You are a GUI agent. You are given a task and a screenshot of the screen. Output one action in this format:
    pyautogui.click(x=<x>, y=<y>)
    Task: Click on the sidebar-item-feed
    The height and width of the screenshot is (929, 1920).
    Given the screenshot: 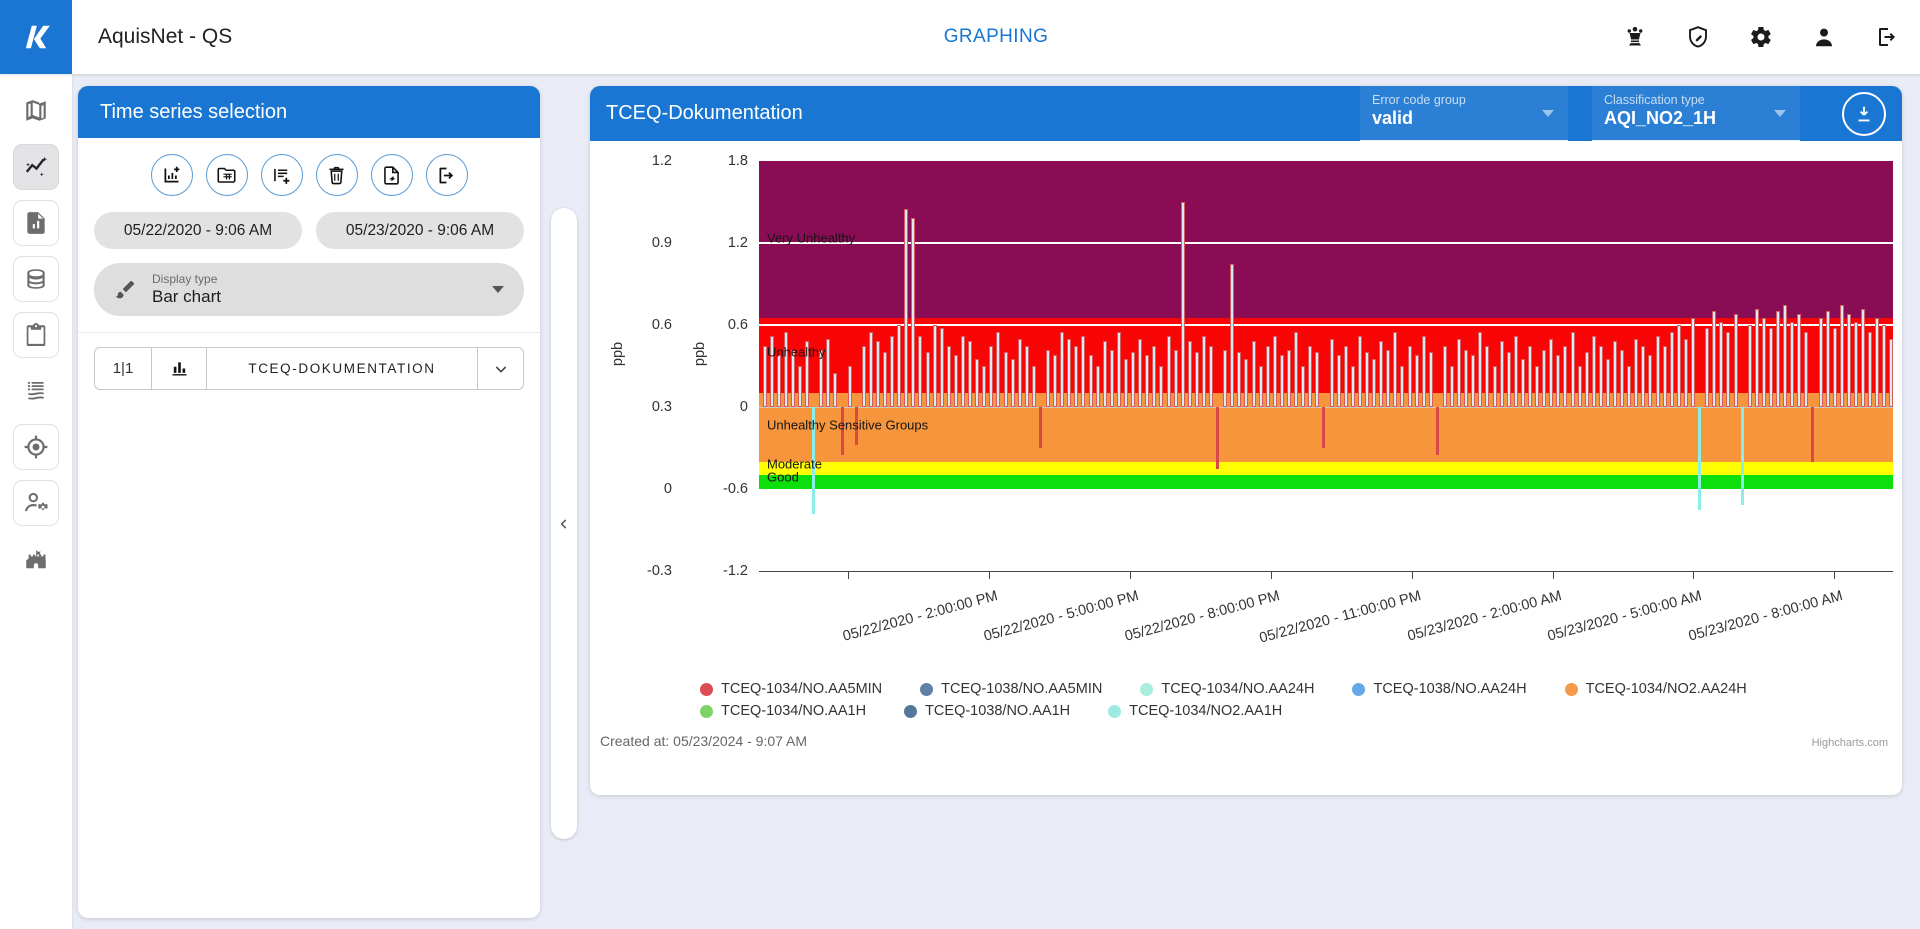 What is the action you would take?
    pyautogui.click(x=36, y=391)
    